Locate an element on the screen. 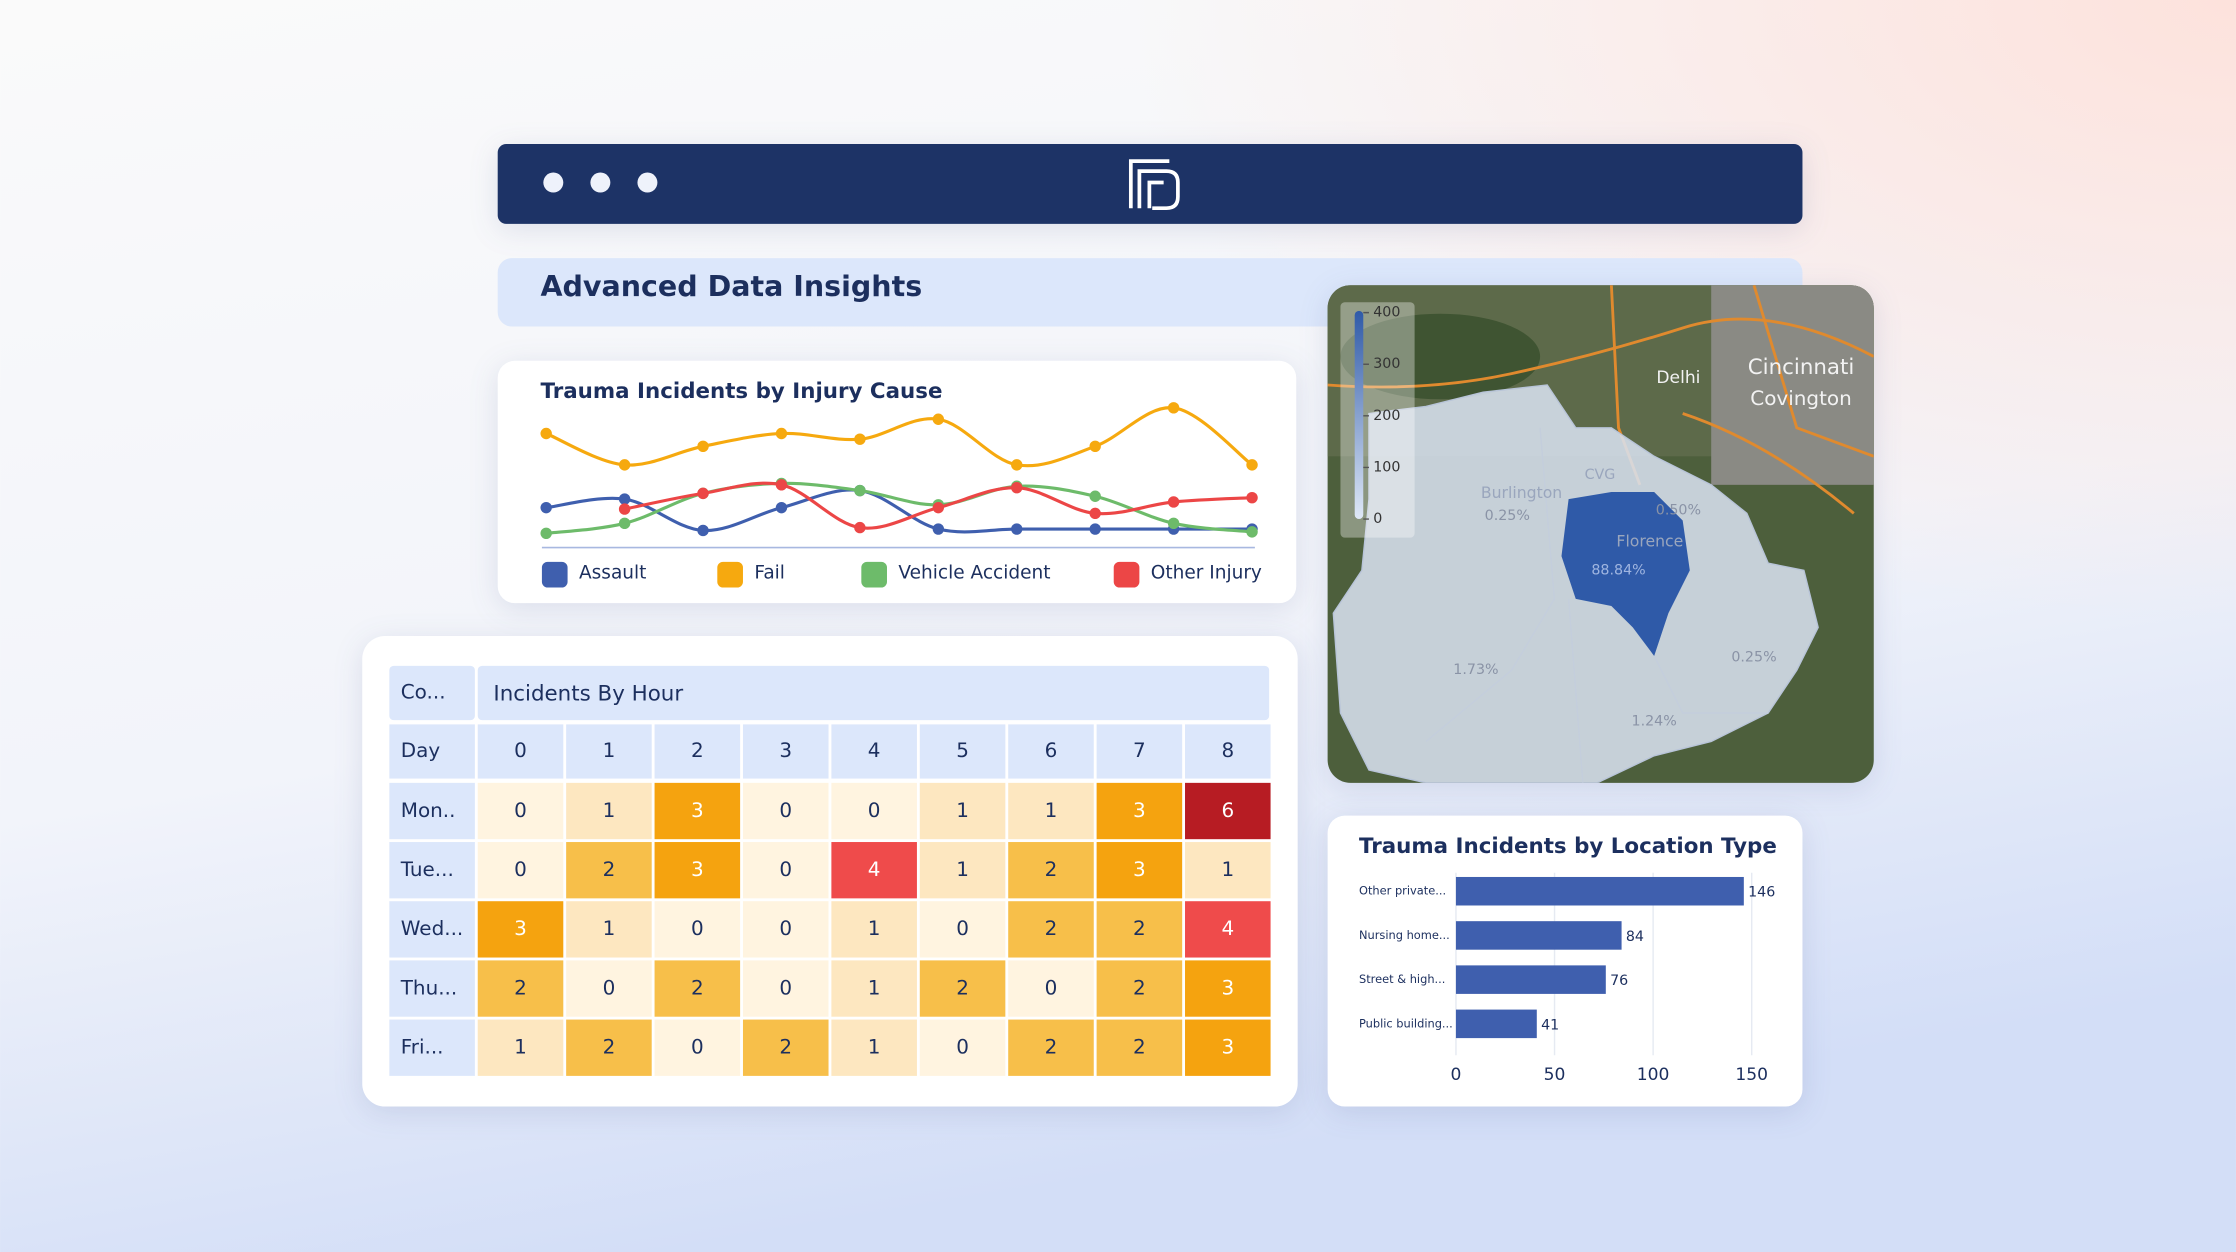  place-label: CVG is located at coordinates (1600, 475).